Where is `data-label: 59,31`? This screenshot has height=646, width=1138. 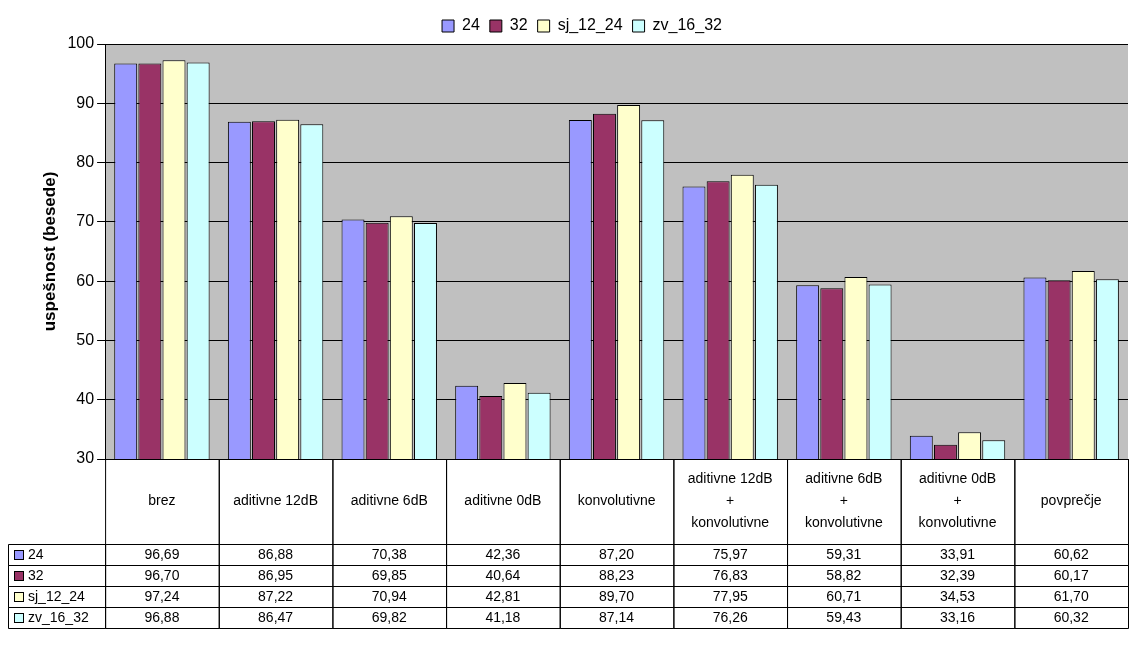
data-label: 59,31 is located at coordinates (844, 554).